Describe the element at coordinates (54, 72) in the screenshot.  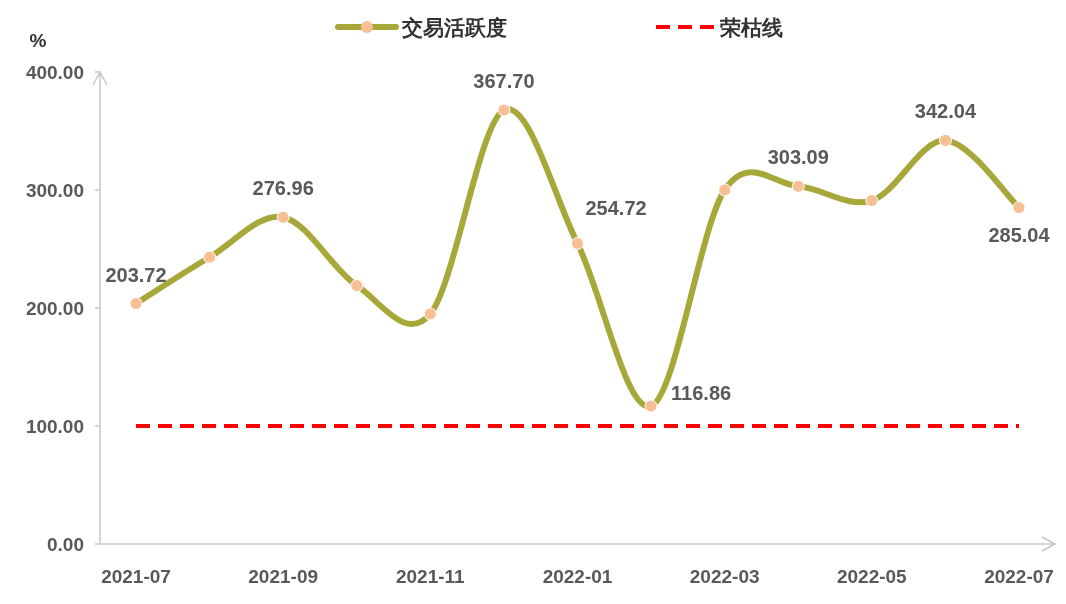
I see `y-tick-label: 400.00` at that location.